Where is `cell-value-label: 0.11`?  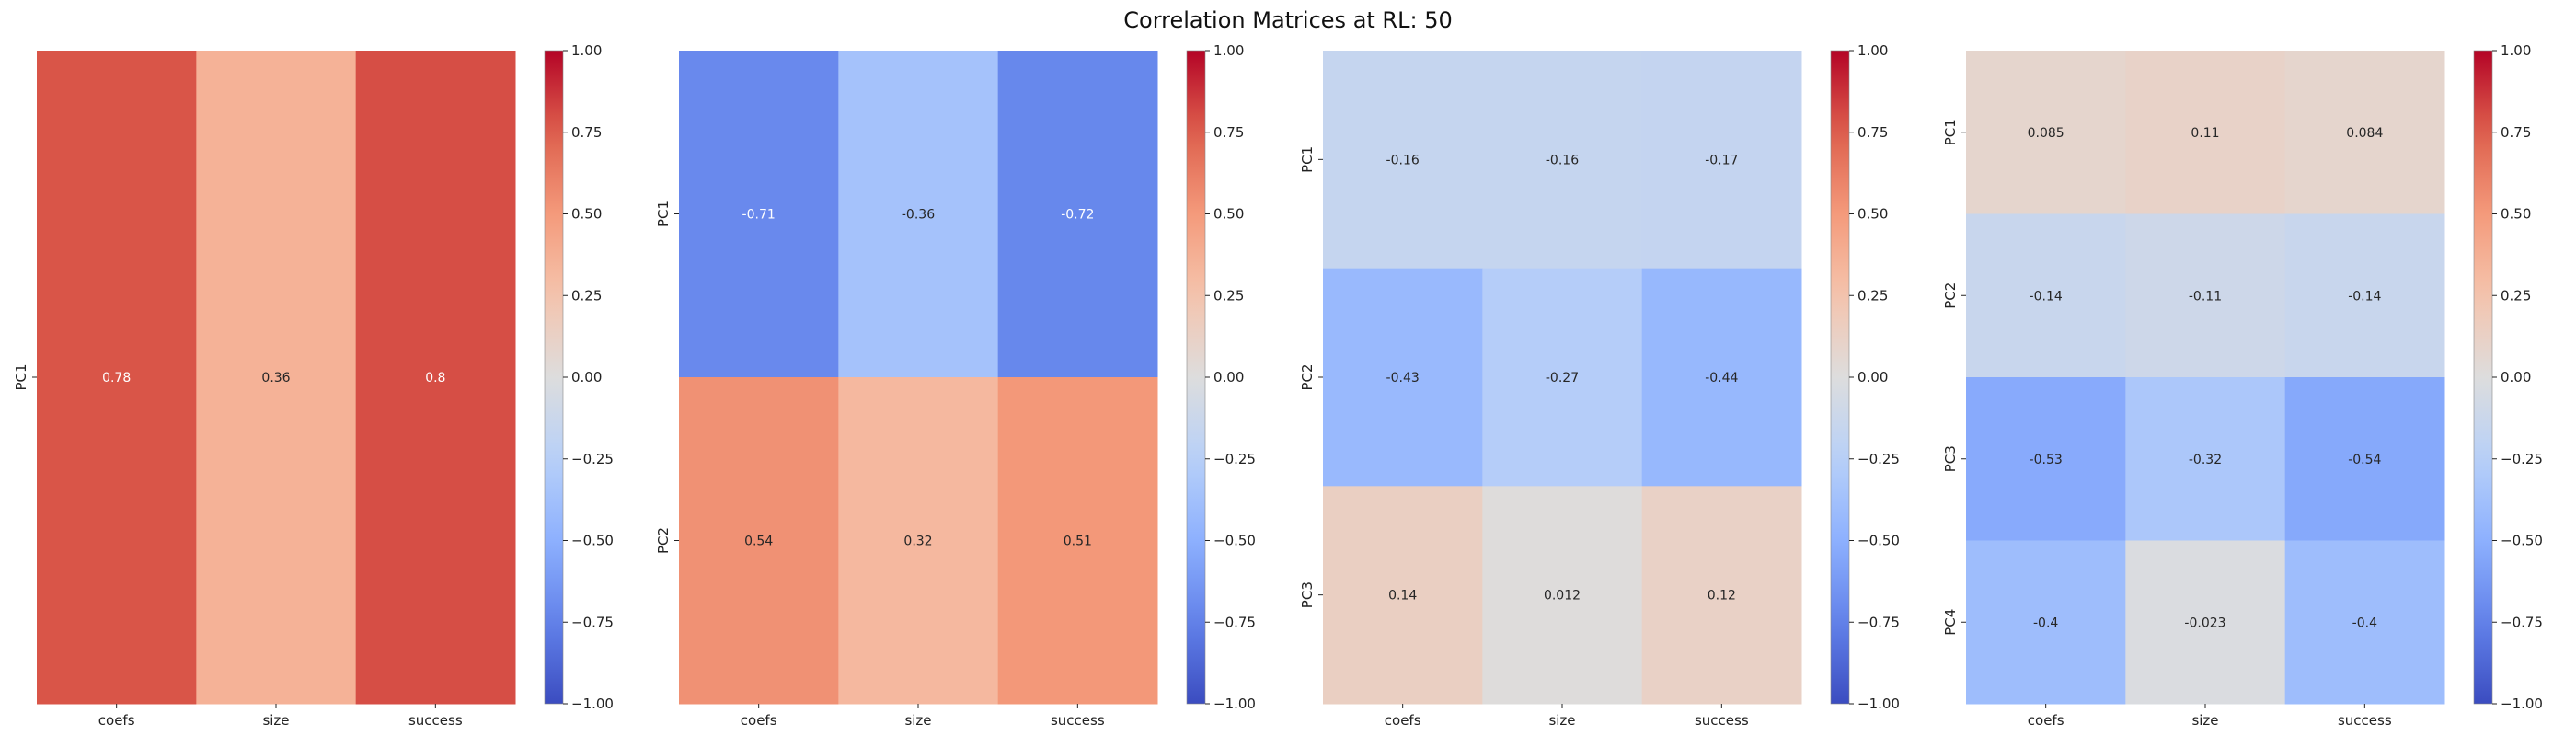 cell-value-label: 0.11 is located at coordinates (2205, 133).